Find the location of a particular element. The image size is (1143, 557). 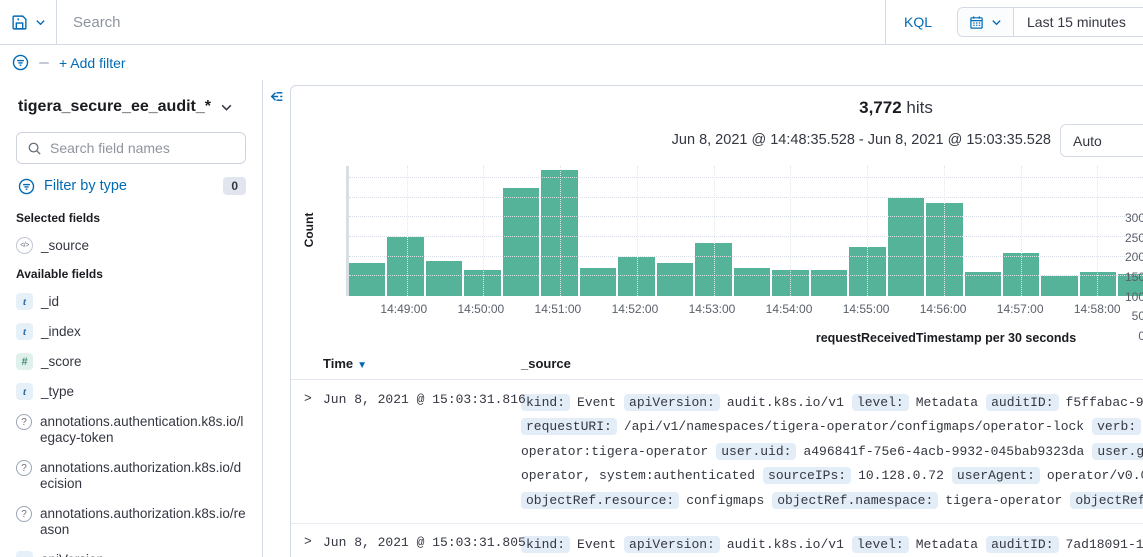

calendar-icon is located at coordinates (976, 22).